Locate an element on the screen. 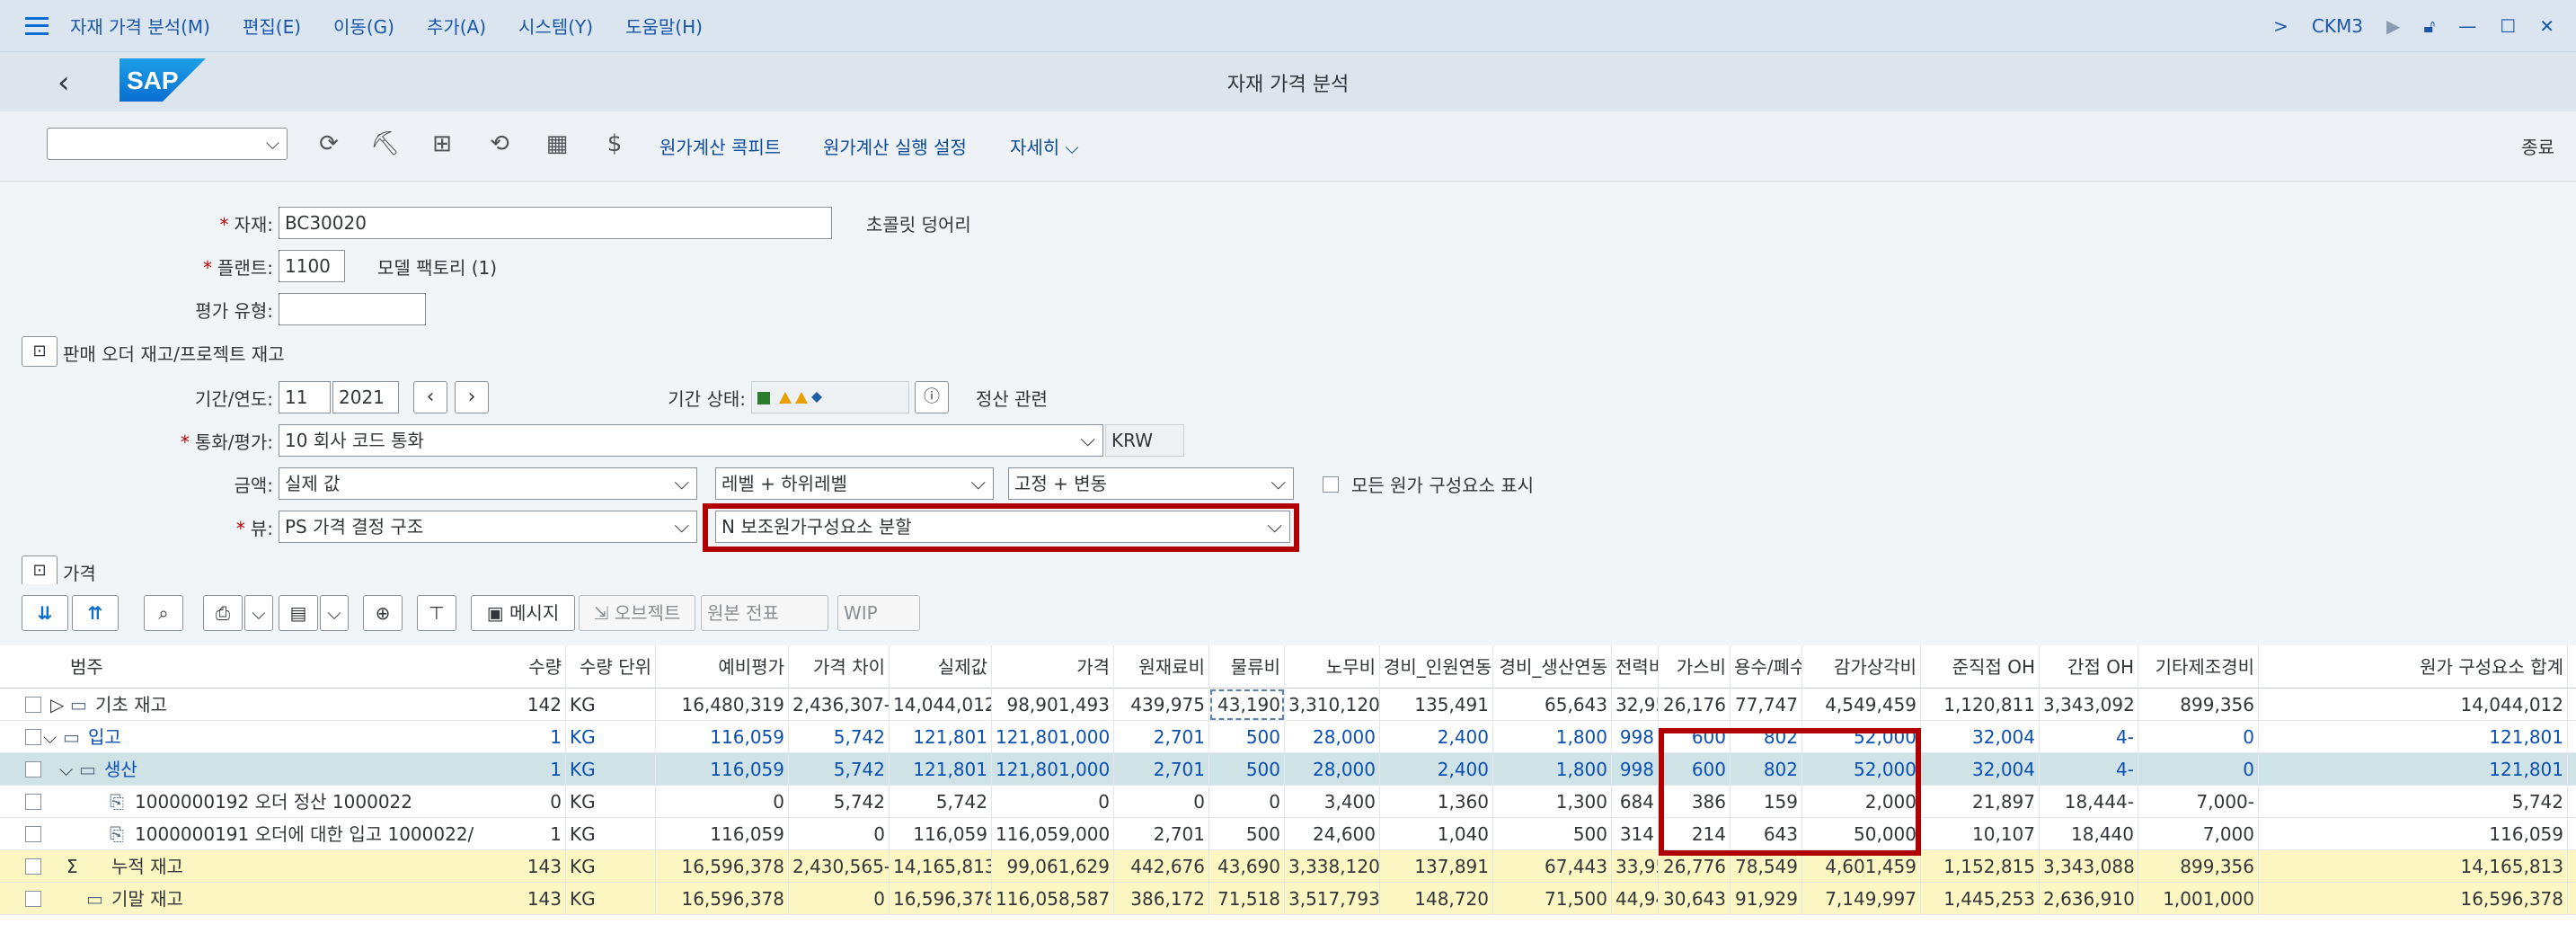 The height and width of the screenshot is (942, 2576). table-cell: 2,636,910 is located at coordinates (2089, 899).